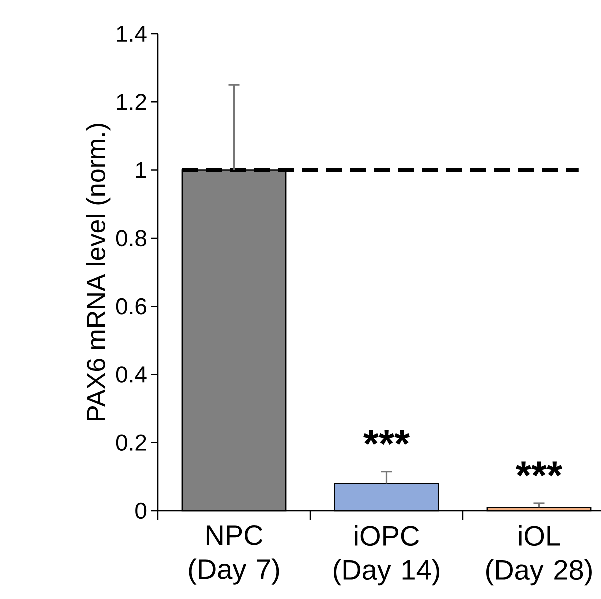 The height and width of the screenshot is (599, 601). What do you see at coordinates (387, 556) in the screenshot?
I see `x-tick-label: iOPC (Day 14)` at bounding box center [387, 556].